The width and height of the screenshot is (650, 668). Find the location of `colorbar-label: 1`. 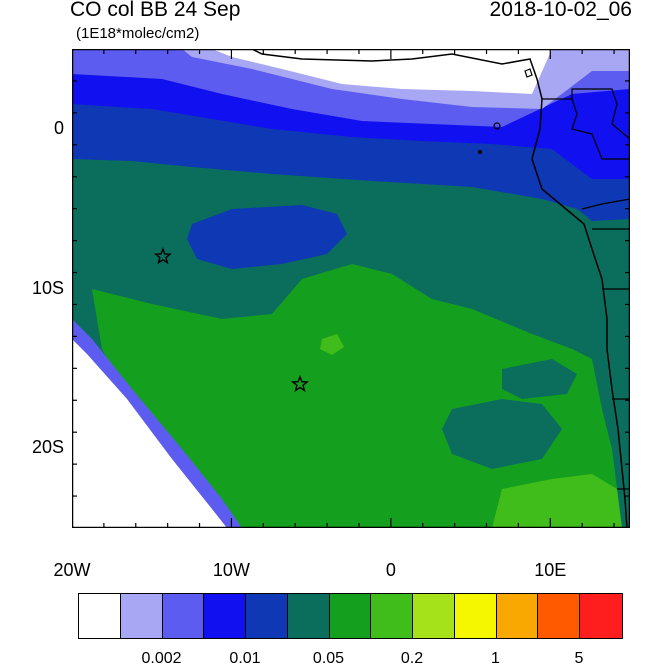

colorbar-label: 1 is located at coordinates (495, 658).